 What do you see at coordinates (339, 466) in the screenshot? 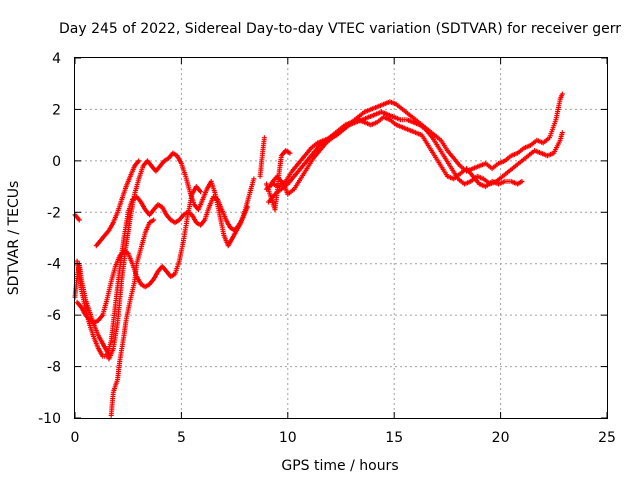
I see `x-axis-label: GPS time / hours` at bounding box center [339, 466].